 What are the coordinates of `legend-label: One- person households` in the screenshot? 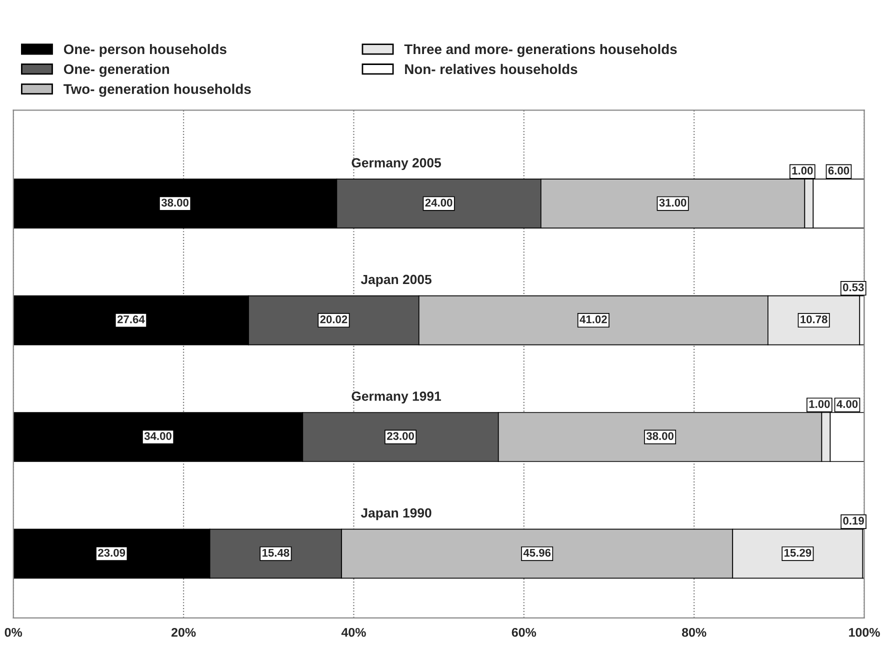 It's located at (145, 50).